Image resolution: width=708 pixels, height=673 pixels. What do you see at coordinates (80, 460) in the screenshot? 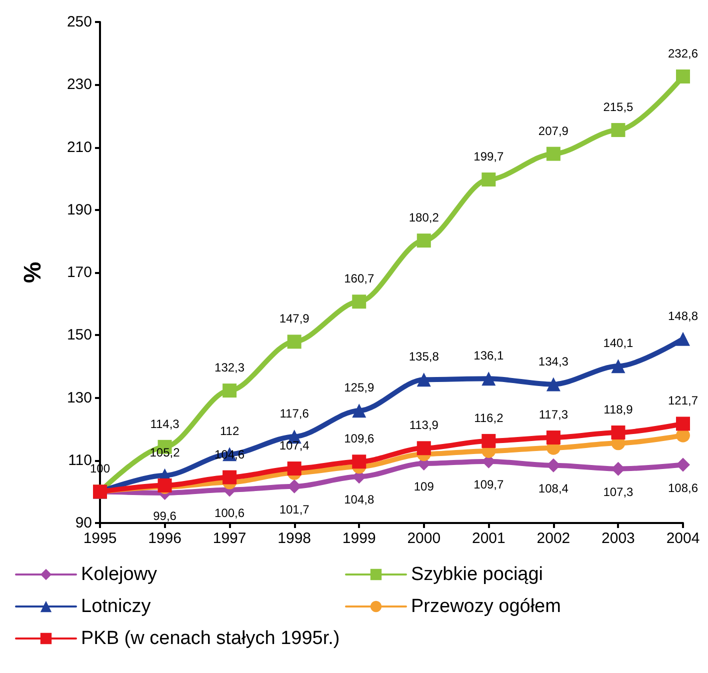
I see `y-tick-label: 110` at bounding box center [80, 460].